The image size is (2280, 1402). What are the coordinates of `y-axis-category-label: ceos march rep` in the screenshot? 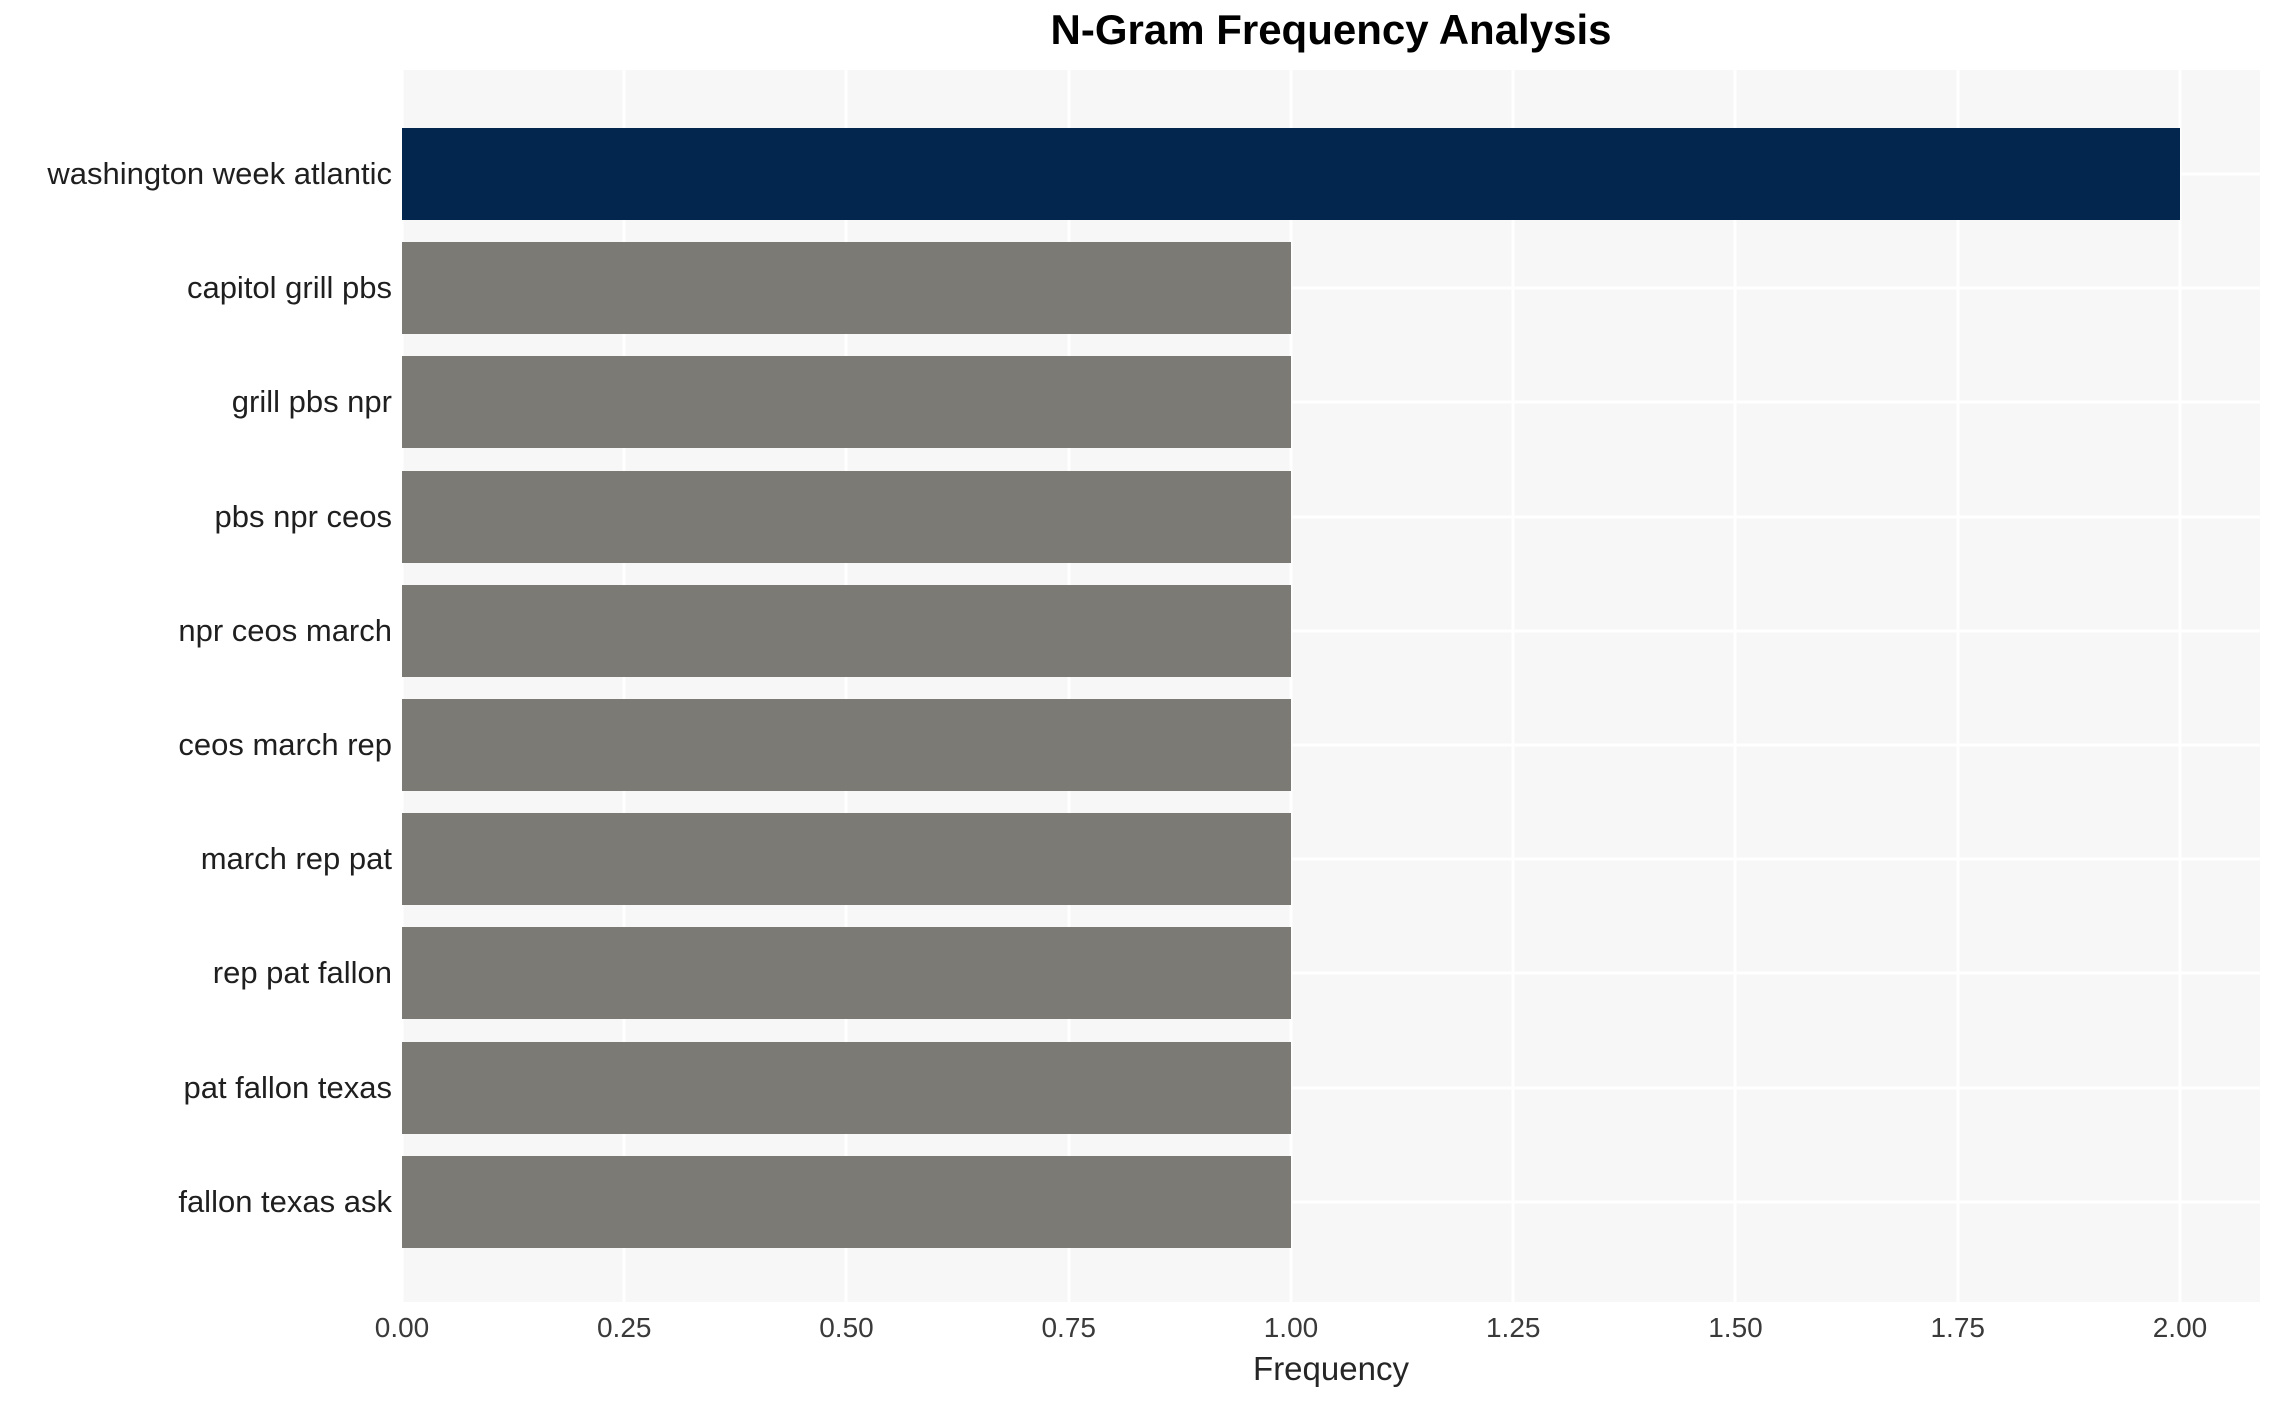 It's located at (285, 745).